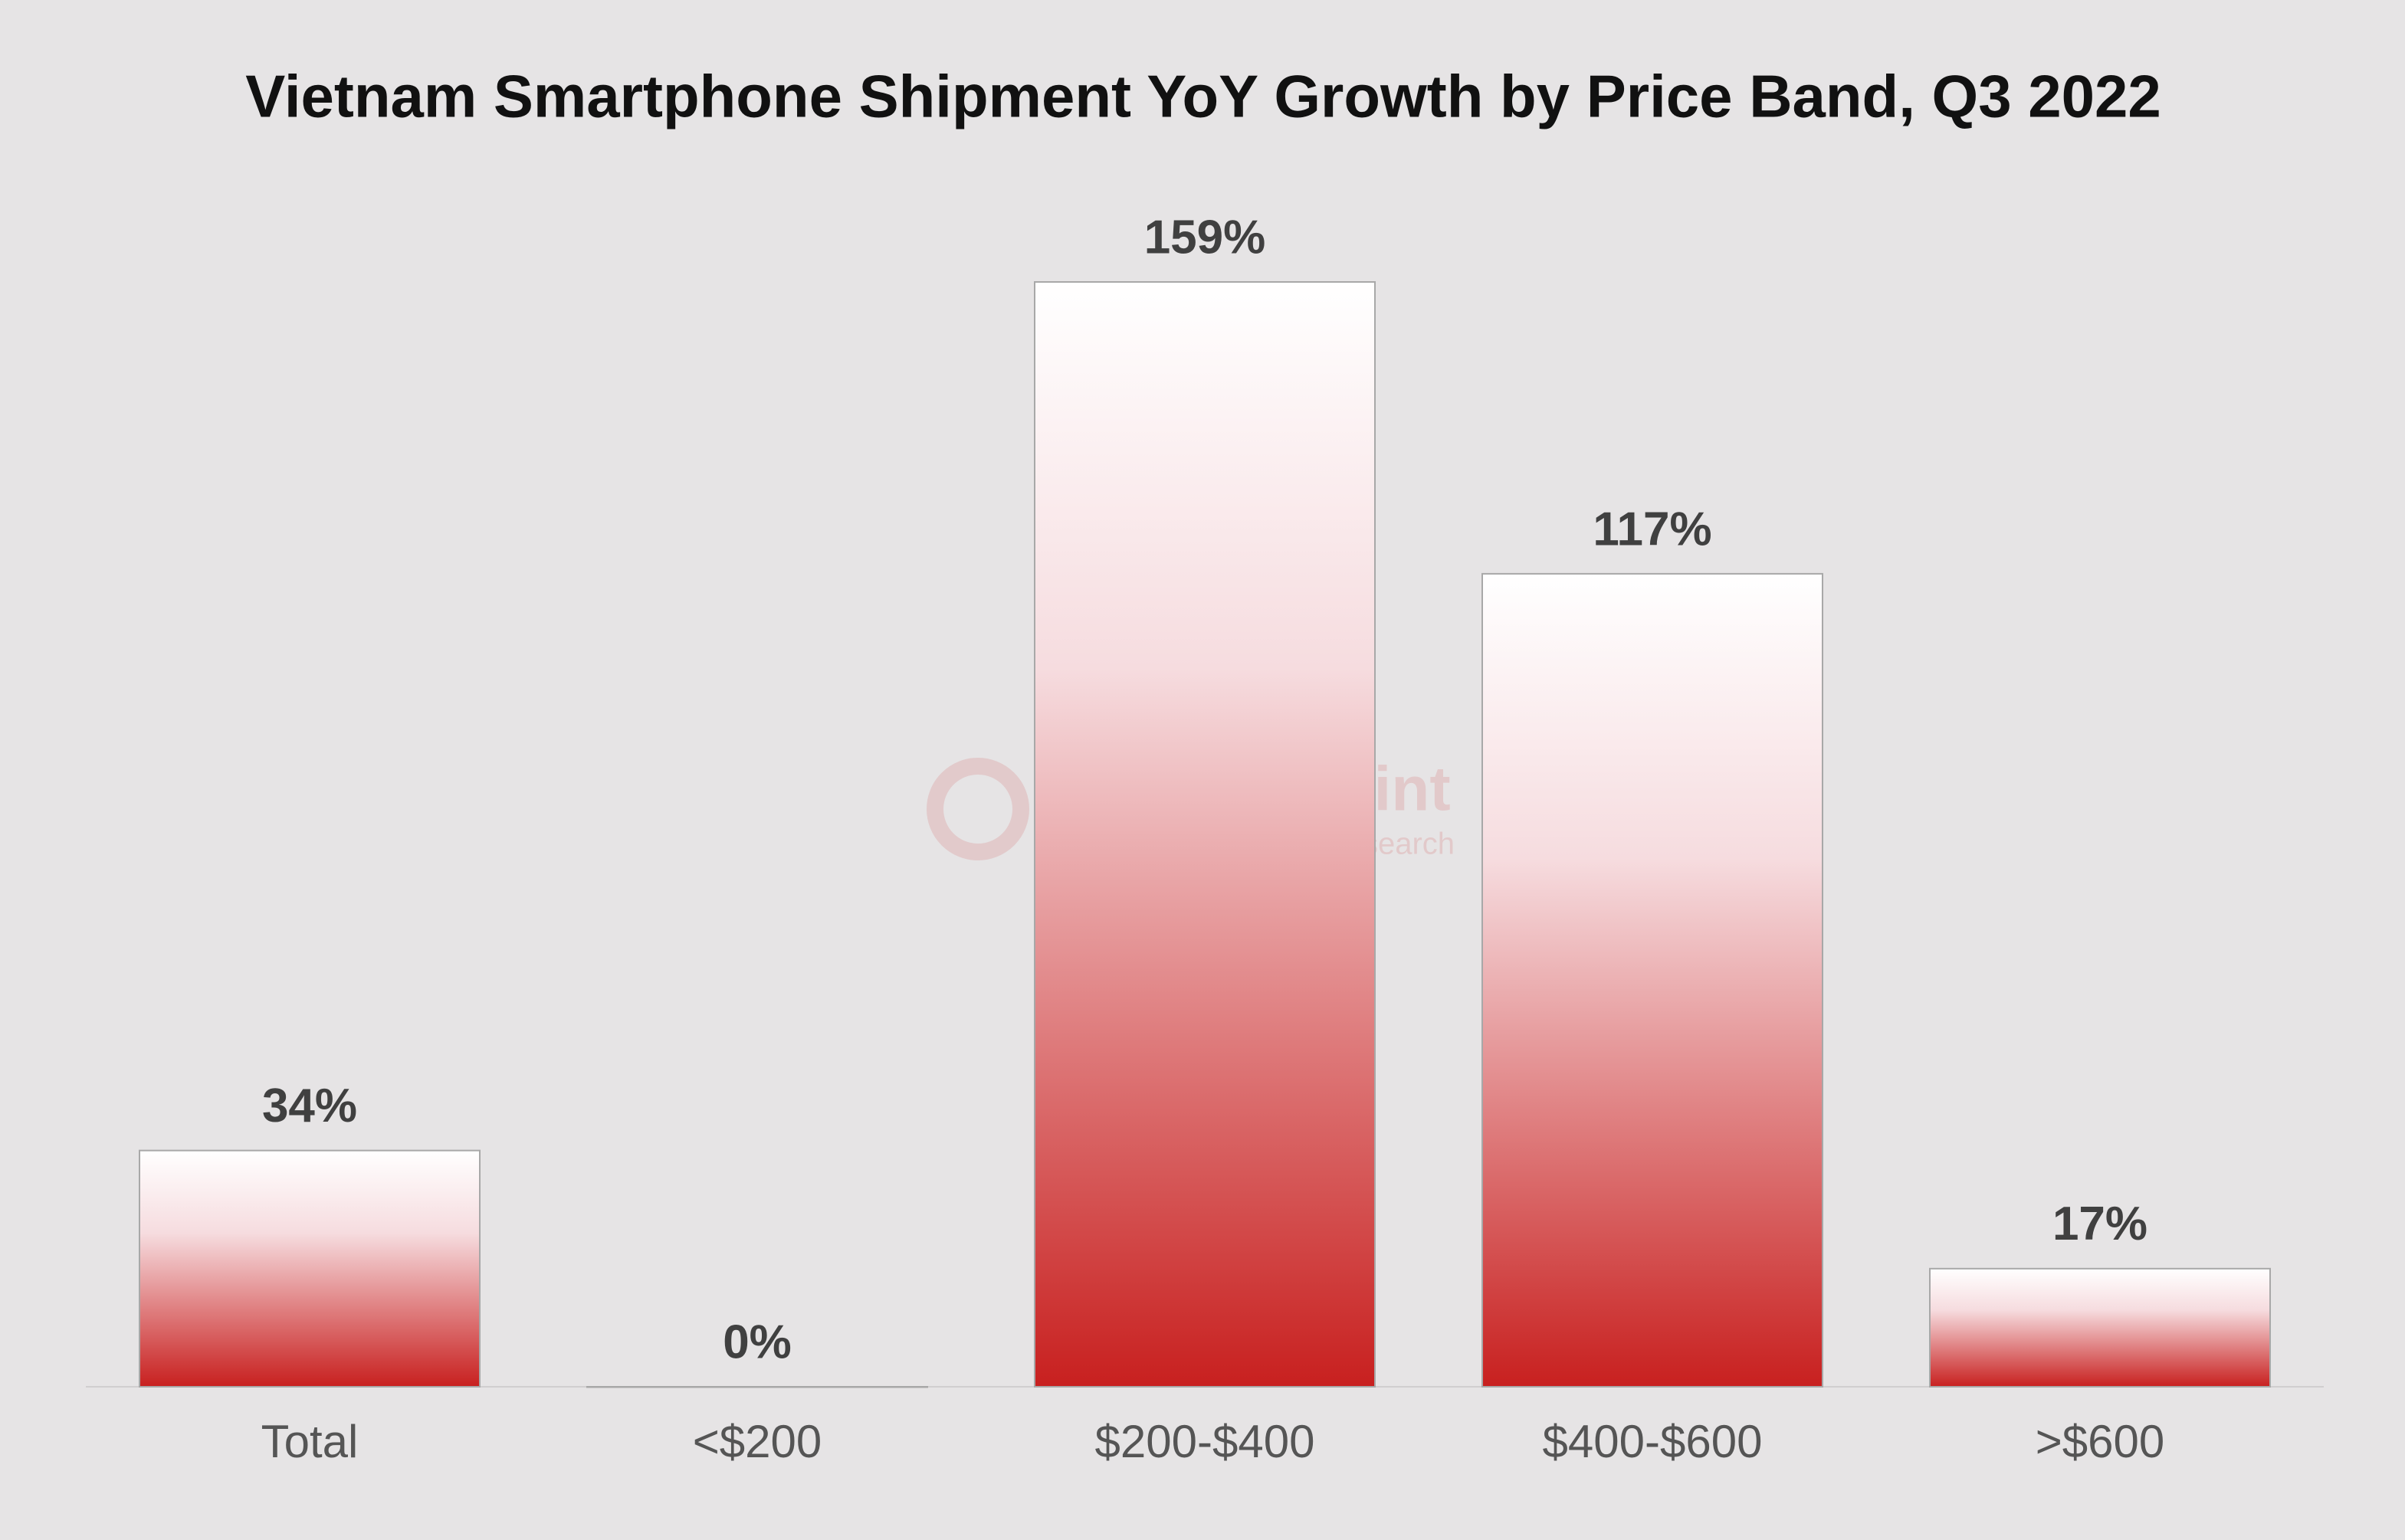 This screenshot has width=2405, height=1540. I want to click on value-label: 117%, so click(1652, 529).